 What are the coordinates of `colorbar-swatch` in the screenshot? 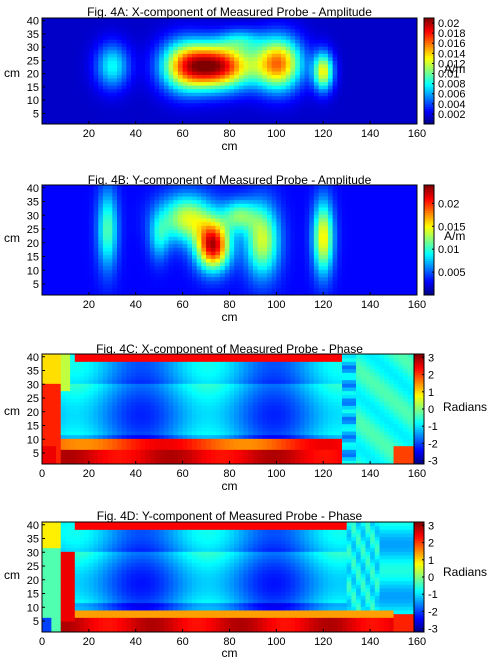 It's located at (429, 66).